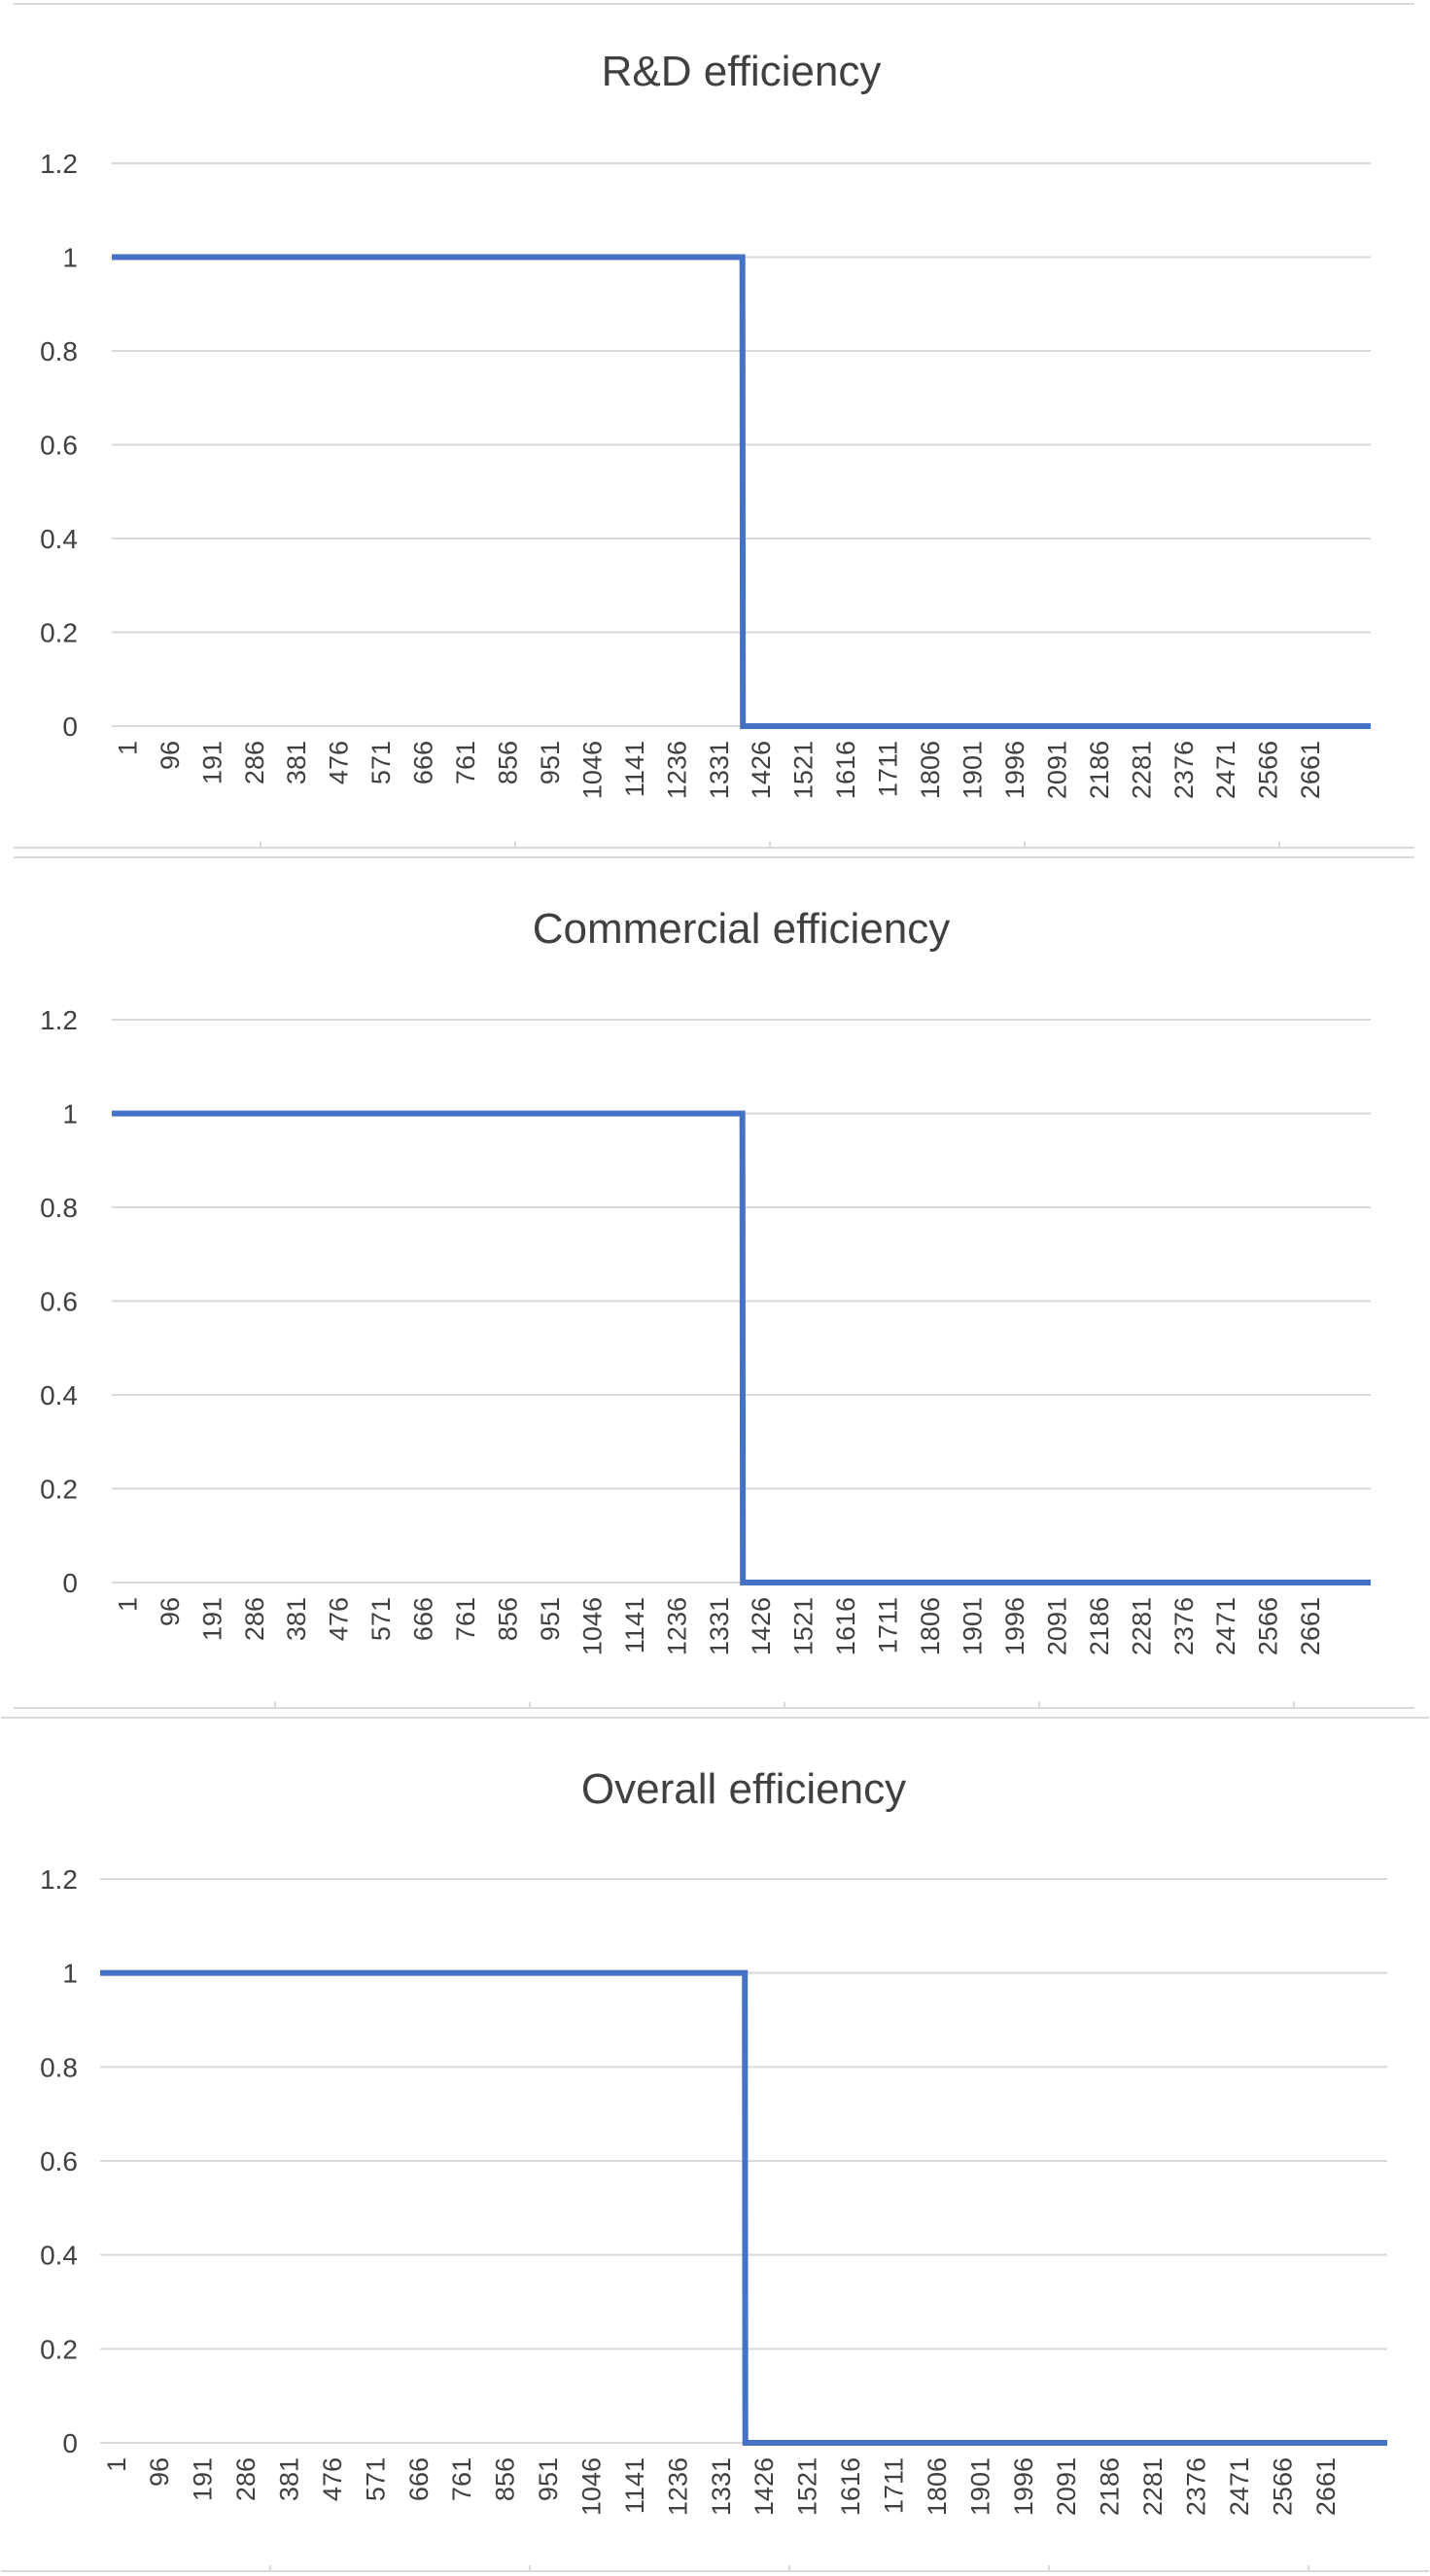 The height and width of the screenshot is (2576, 1430). I want to click on chart-title: Overall efficiency, so click(743, 1789).